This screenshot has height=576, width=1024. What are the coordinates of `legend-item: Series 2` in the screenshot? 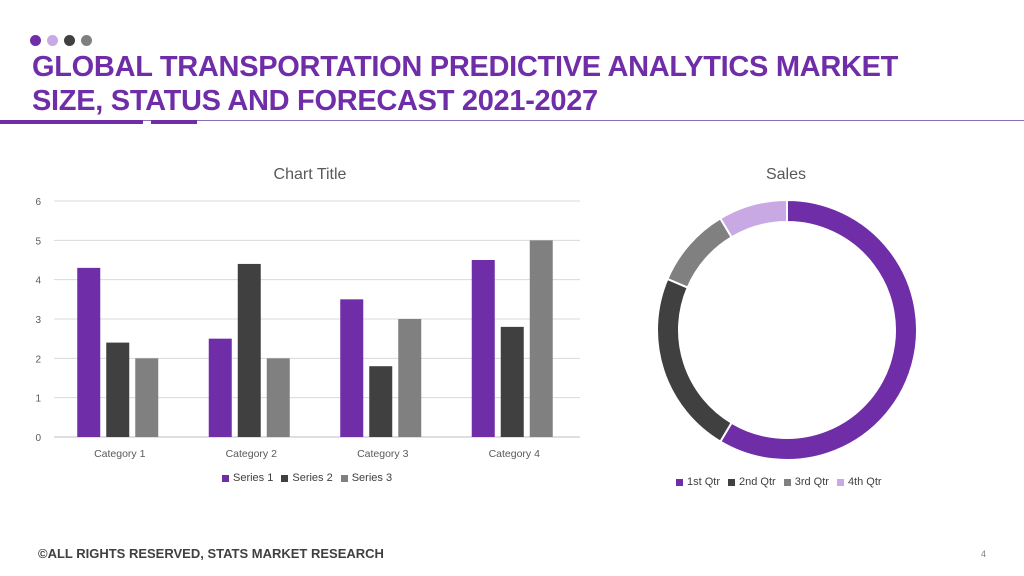 It's located at (307, 478).